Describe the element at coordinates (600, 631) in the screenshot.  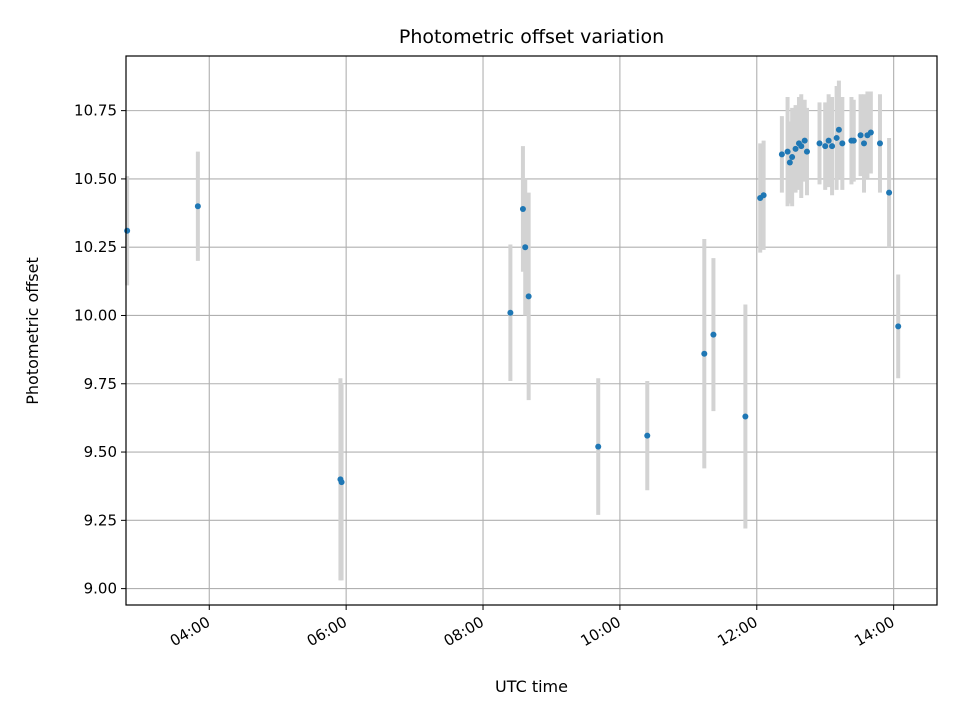
I see `x-tick-label: 10:00` at that location.